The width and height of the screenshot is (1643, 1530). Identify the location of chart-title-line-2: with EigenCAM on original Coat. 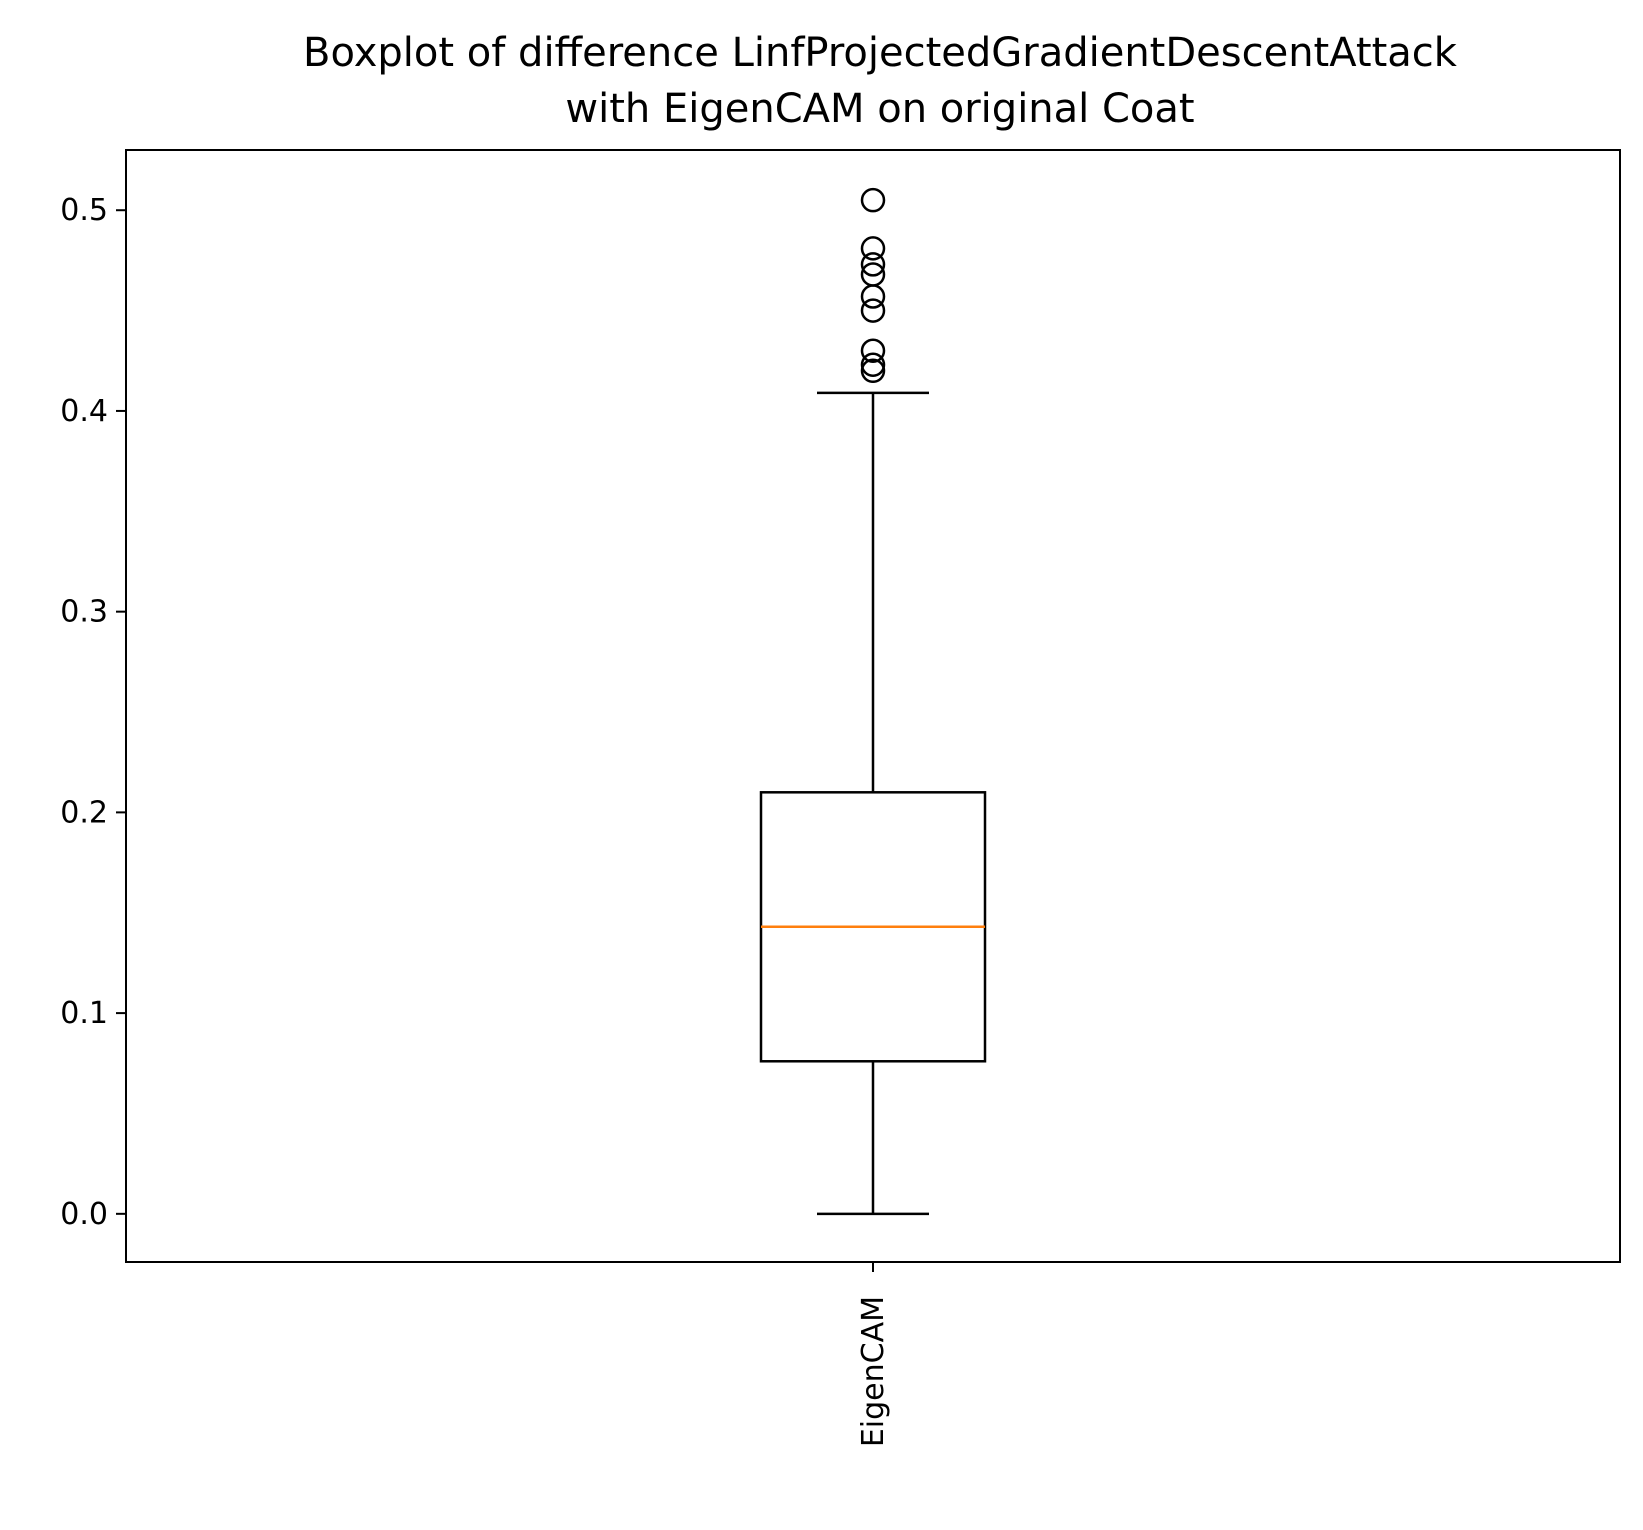
(879, 109).